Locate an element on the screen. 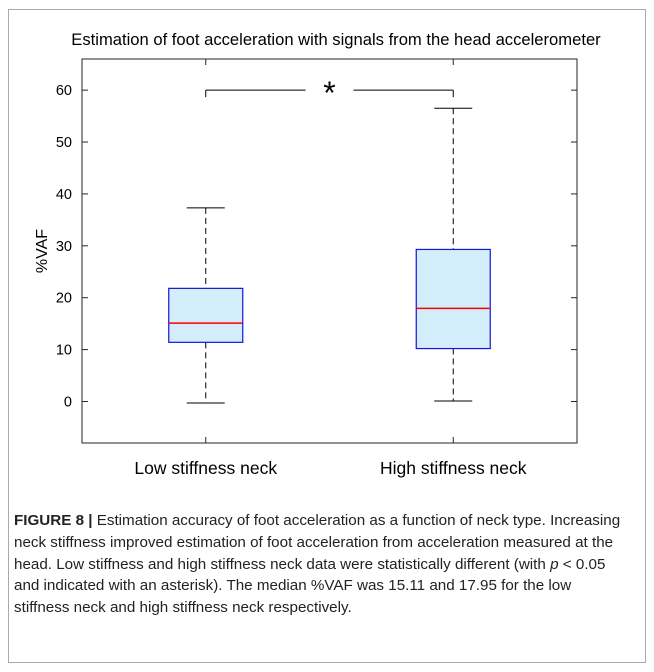 Image resolution: width=654 pixels, height=672 pixels. y-tick-label: 10 is located at coordinates (64, 351).